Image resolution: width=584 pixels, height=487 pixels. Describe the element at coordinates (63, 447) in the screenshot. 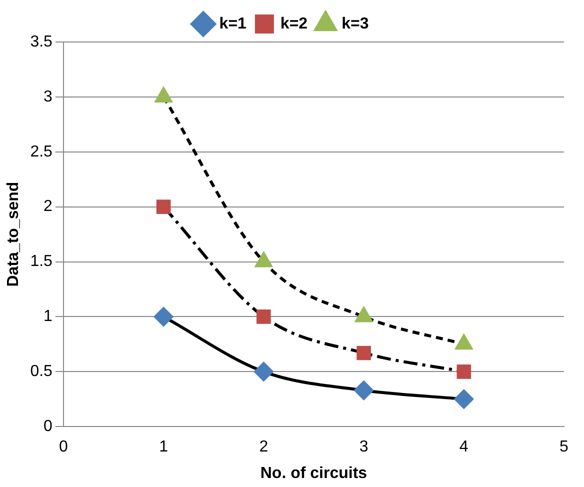

I see `x-tick-label: 0` at that location.